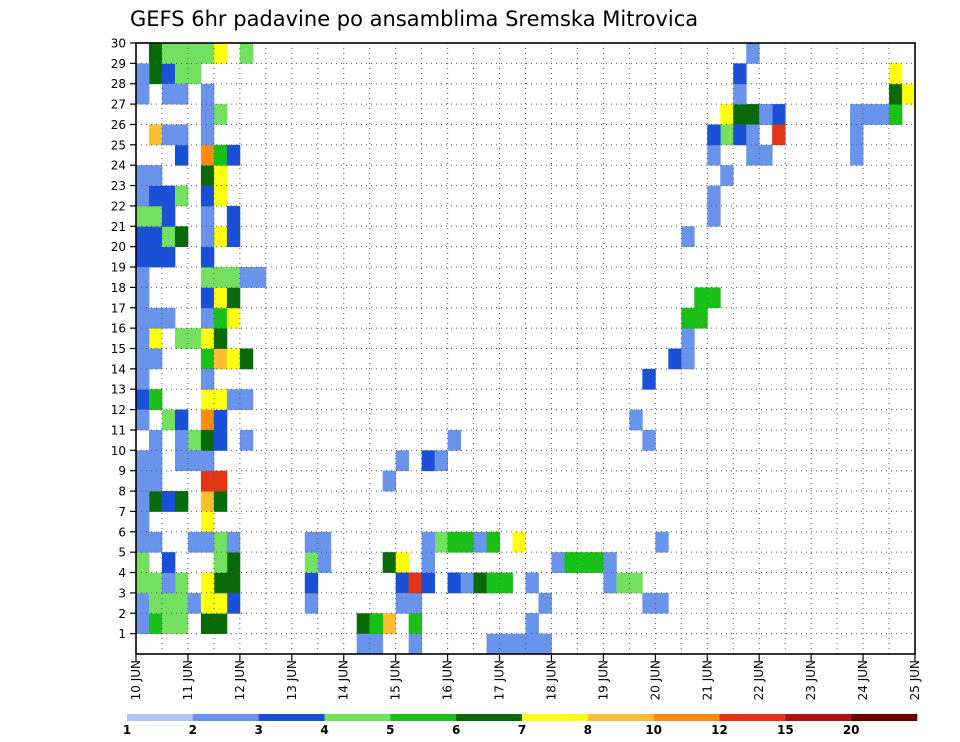 This screenshot has width=960, height=742. I want to click on x-tick-label: 19 JUN, so click(603, 680).